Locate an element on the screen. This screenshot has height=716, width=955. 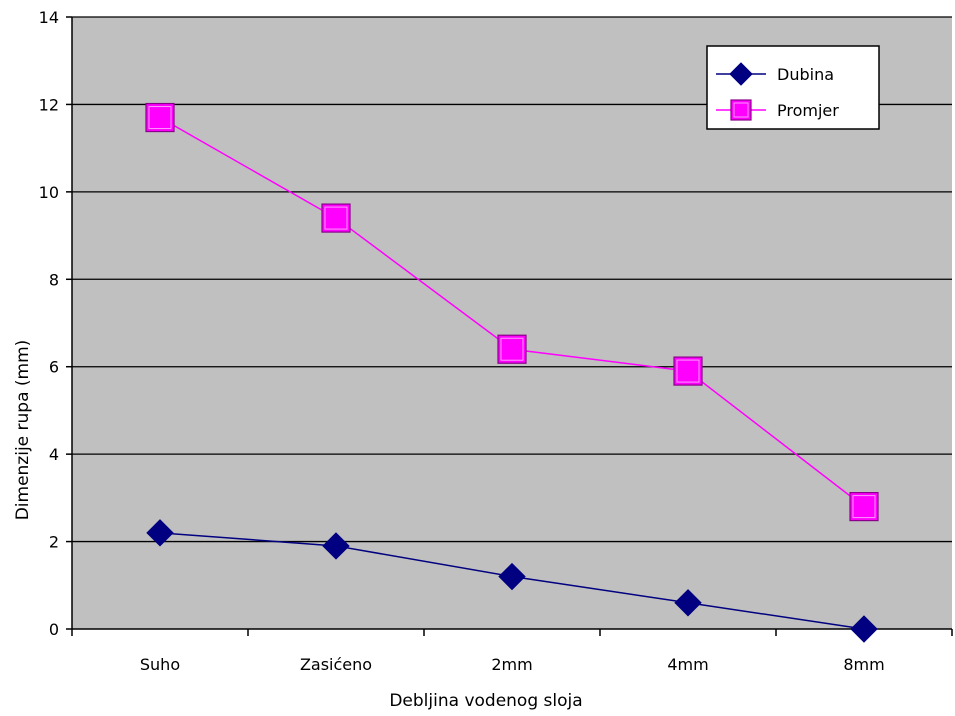
y-tick-label: 8 is located at coordinates (54, 279).